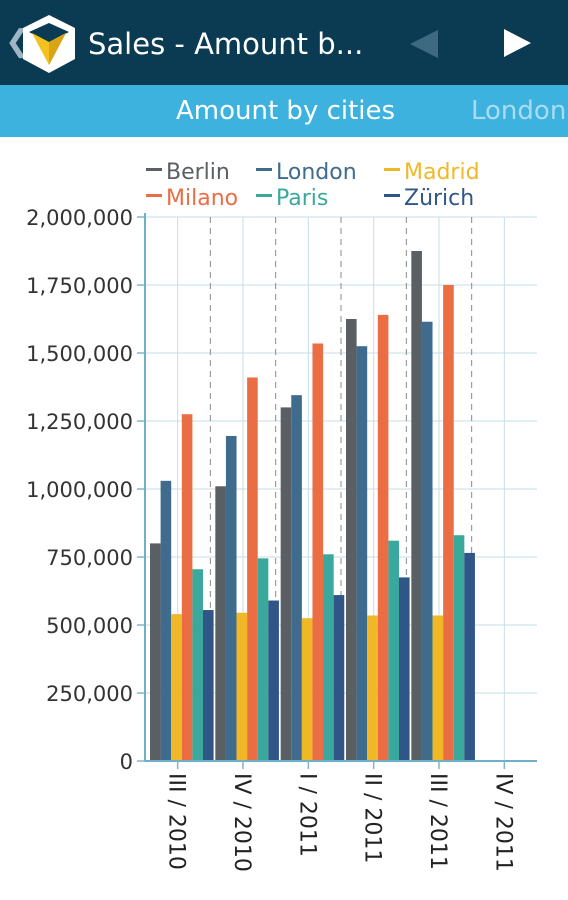 Image resolution: width=568 pixels, height=900 pixels. Describe the element at coordinates (372, 818) in the screenshot. I see `x-tick-label: II / 2011` at that location.